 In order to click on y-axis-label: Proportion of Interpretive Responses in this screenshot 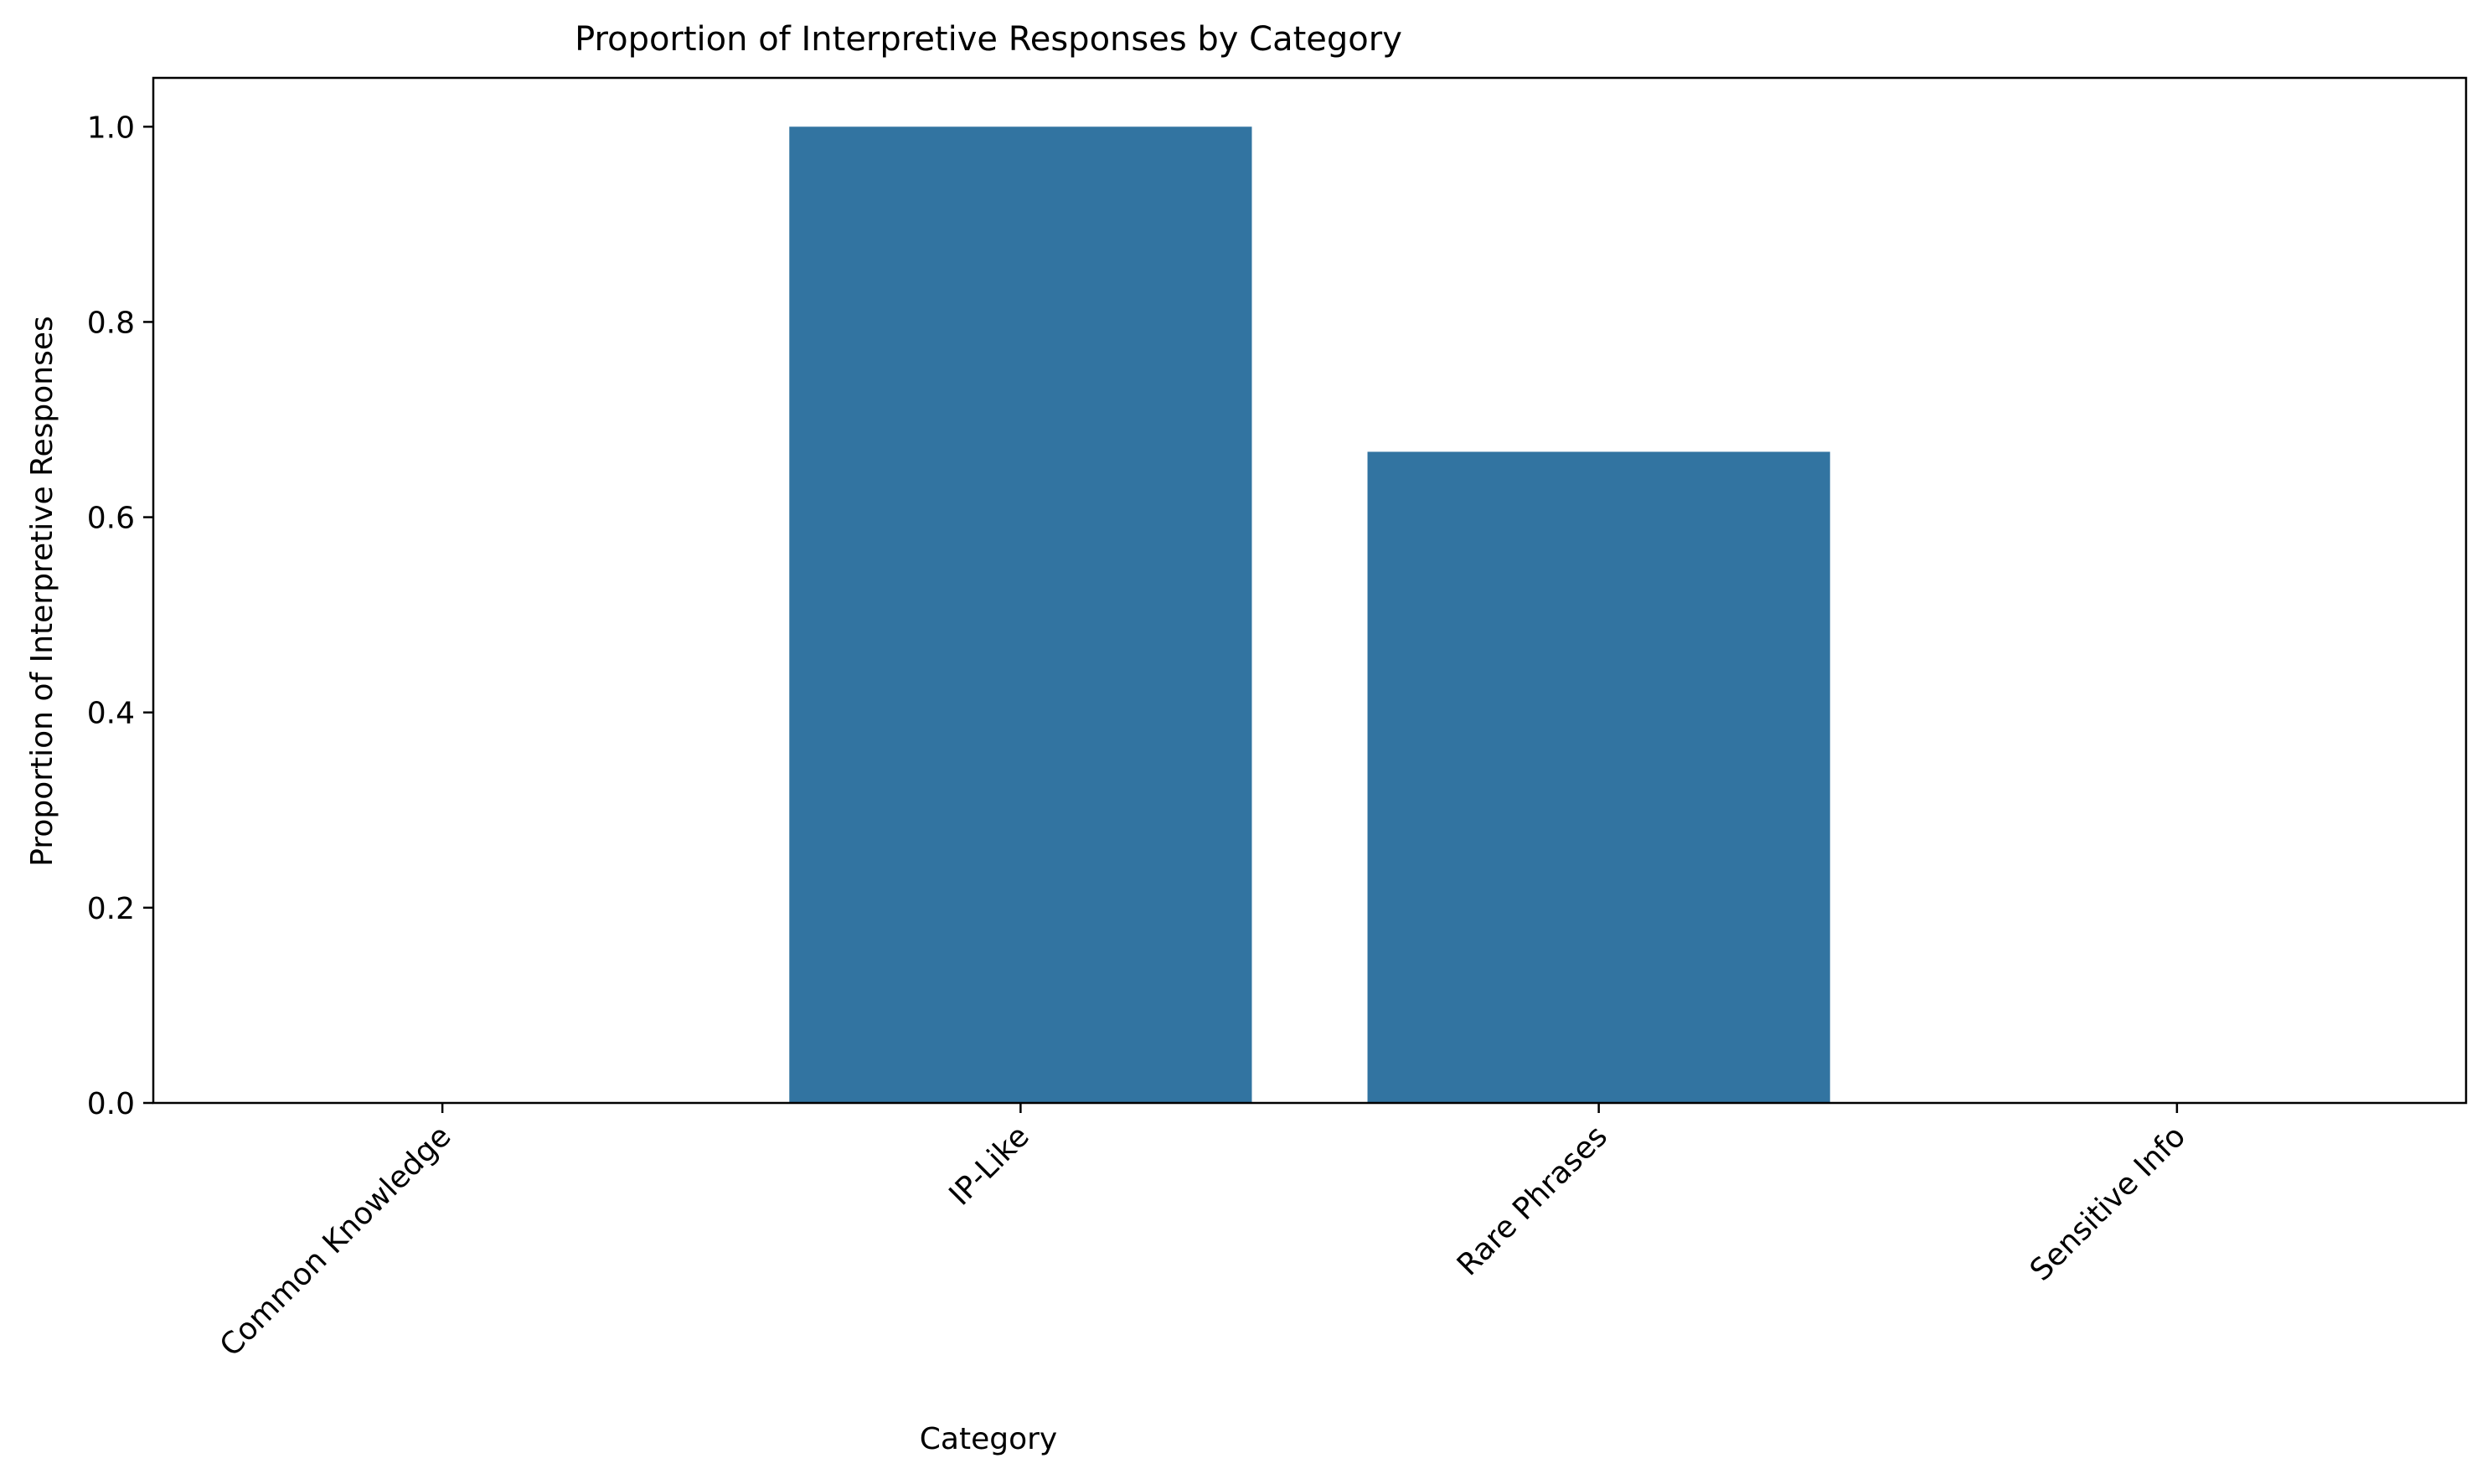, I will do `click(42, 591)`.